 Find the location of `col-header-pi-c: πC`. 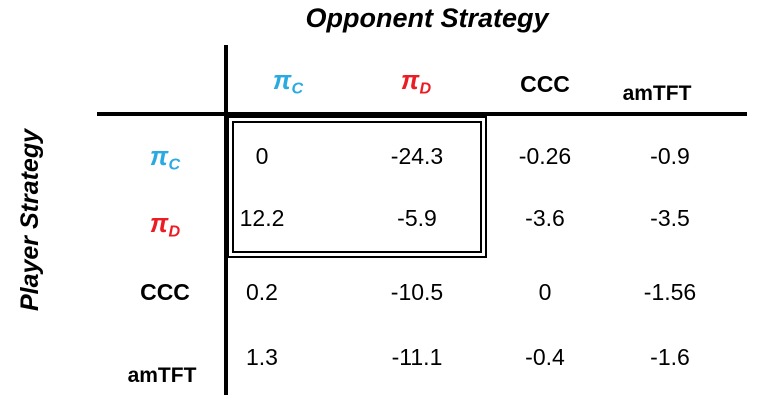

col-header-pi-c: πC is located at coordinates (288, 80).